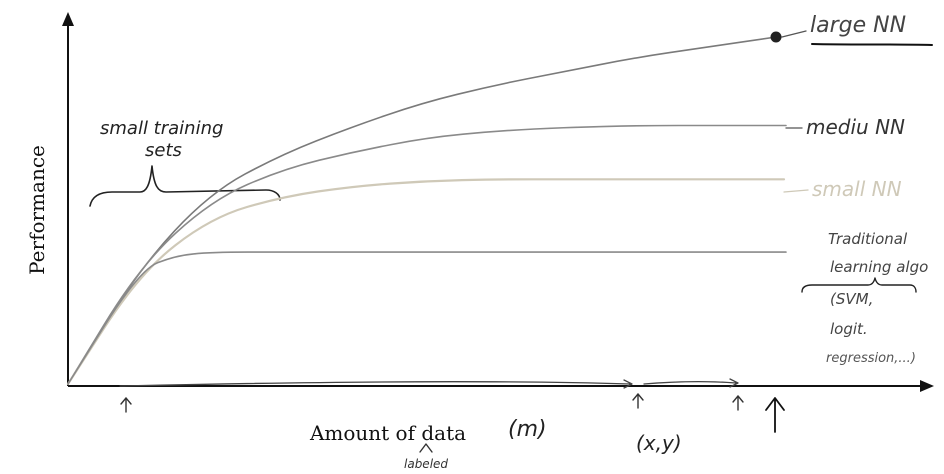  I want to click on label-traditional-line-3: (SVM,, so click(851, 299).